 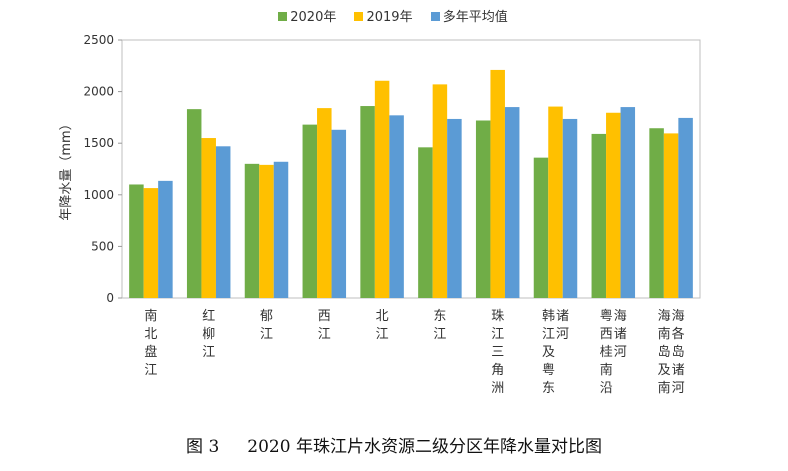 What do you see at coordinates (208, 334) in the screenshot?
I see `x-category-label: 红柳江` at bounding box center [208, 334].